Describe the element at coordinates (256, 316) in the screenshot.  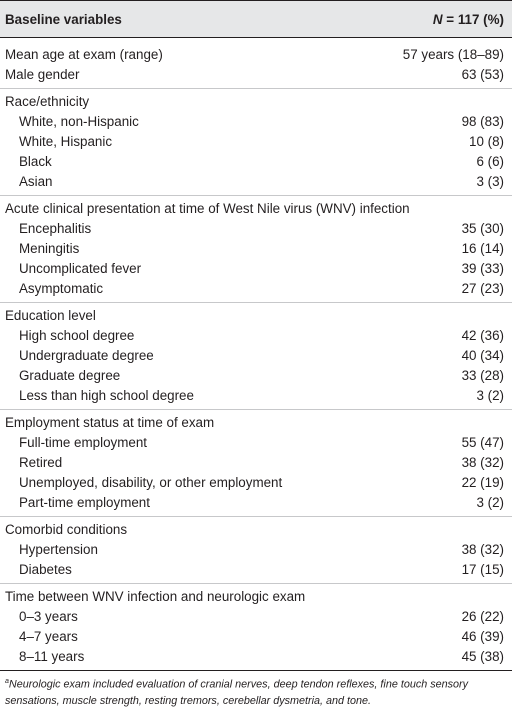
I see `table-row: Education level` at that location.